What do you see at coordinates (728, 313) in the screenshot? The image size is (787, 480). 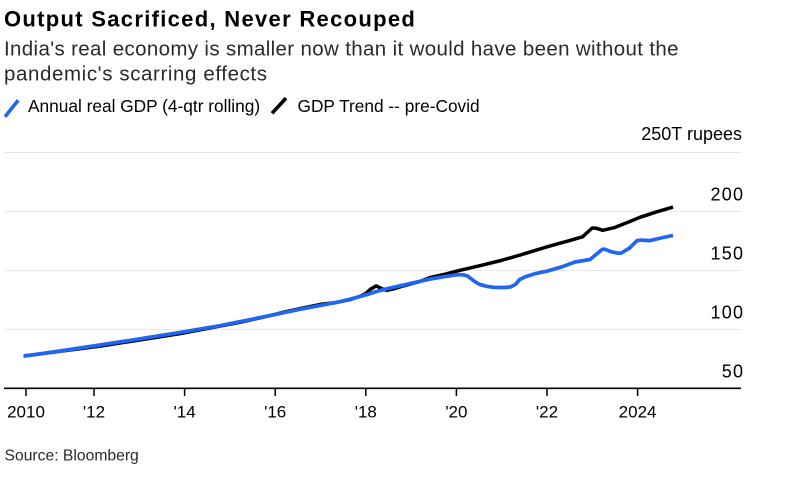 I see `svg-text: 100` at bounding box center [728, 313].